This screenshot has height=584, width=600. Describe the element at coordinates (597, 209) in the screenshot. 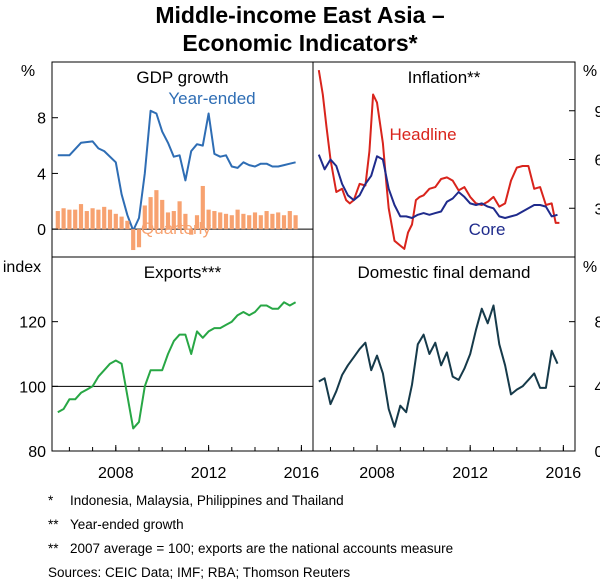

I see `y-tick-label: 3` at that location.